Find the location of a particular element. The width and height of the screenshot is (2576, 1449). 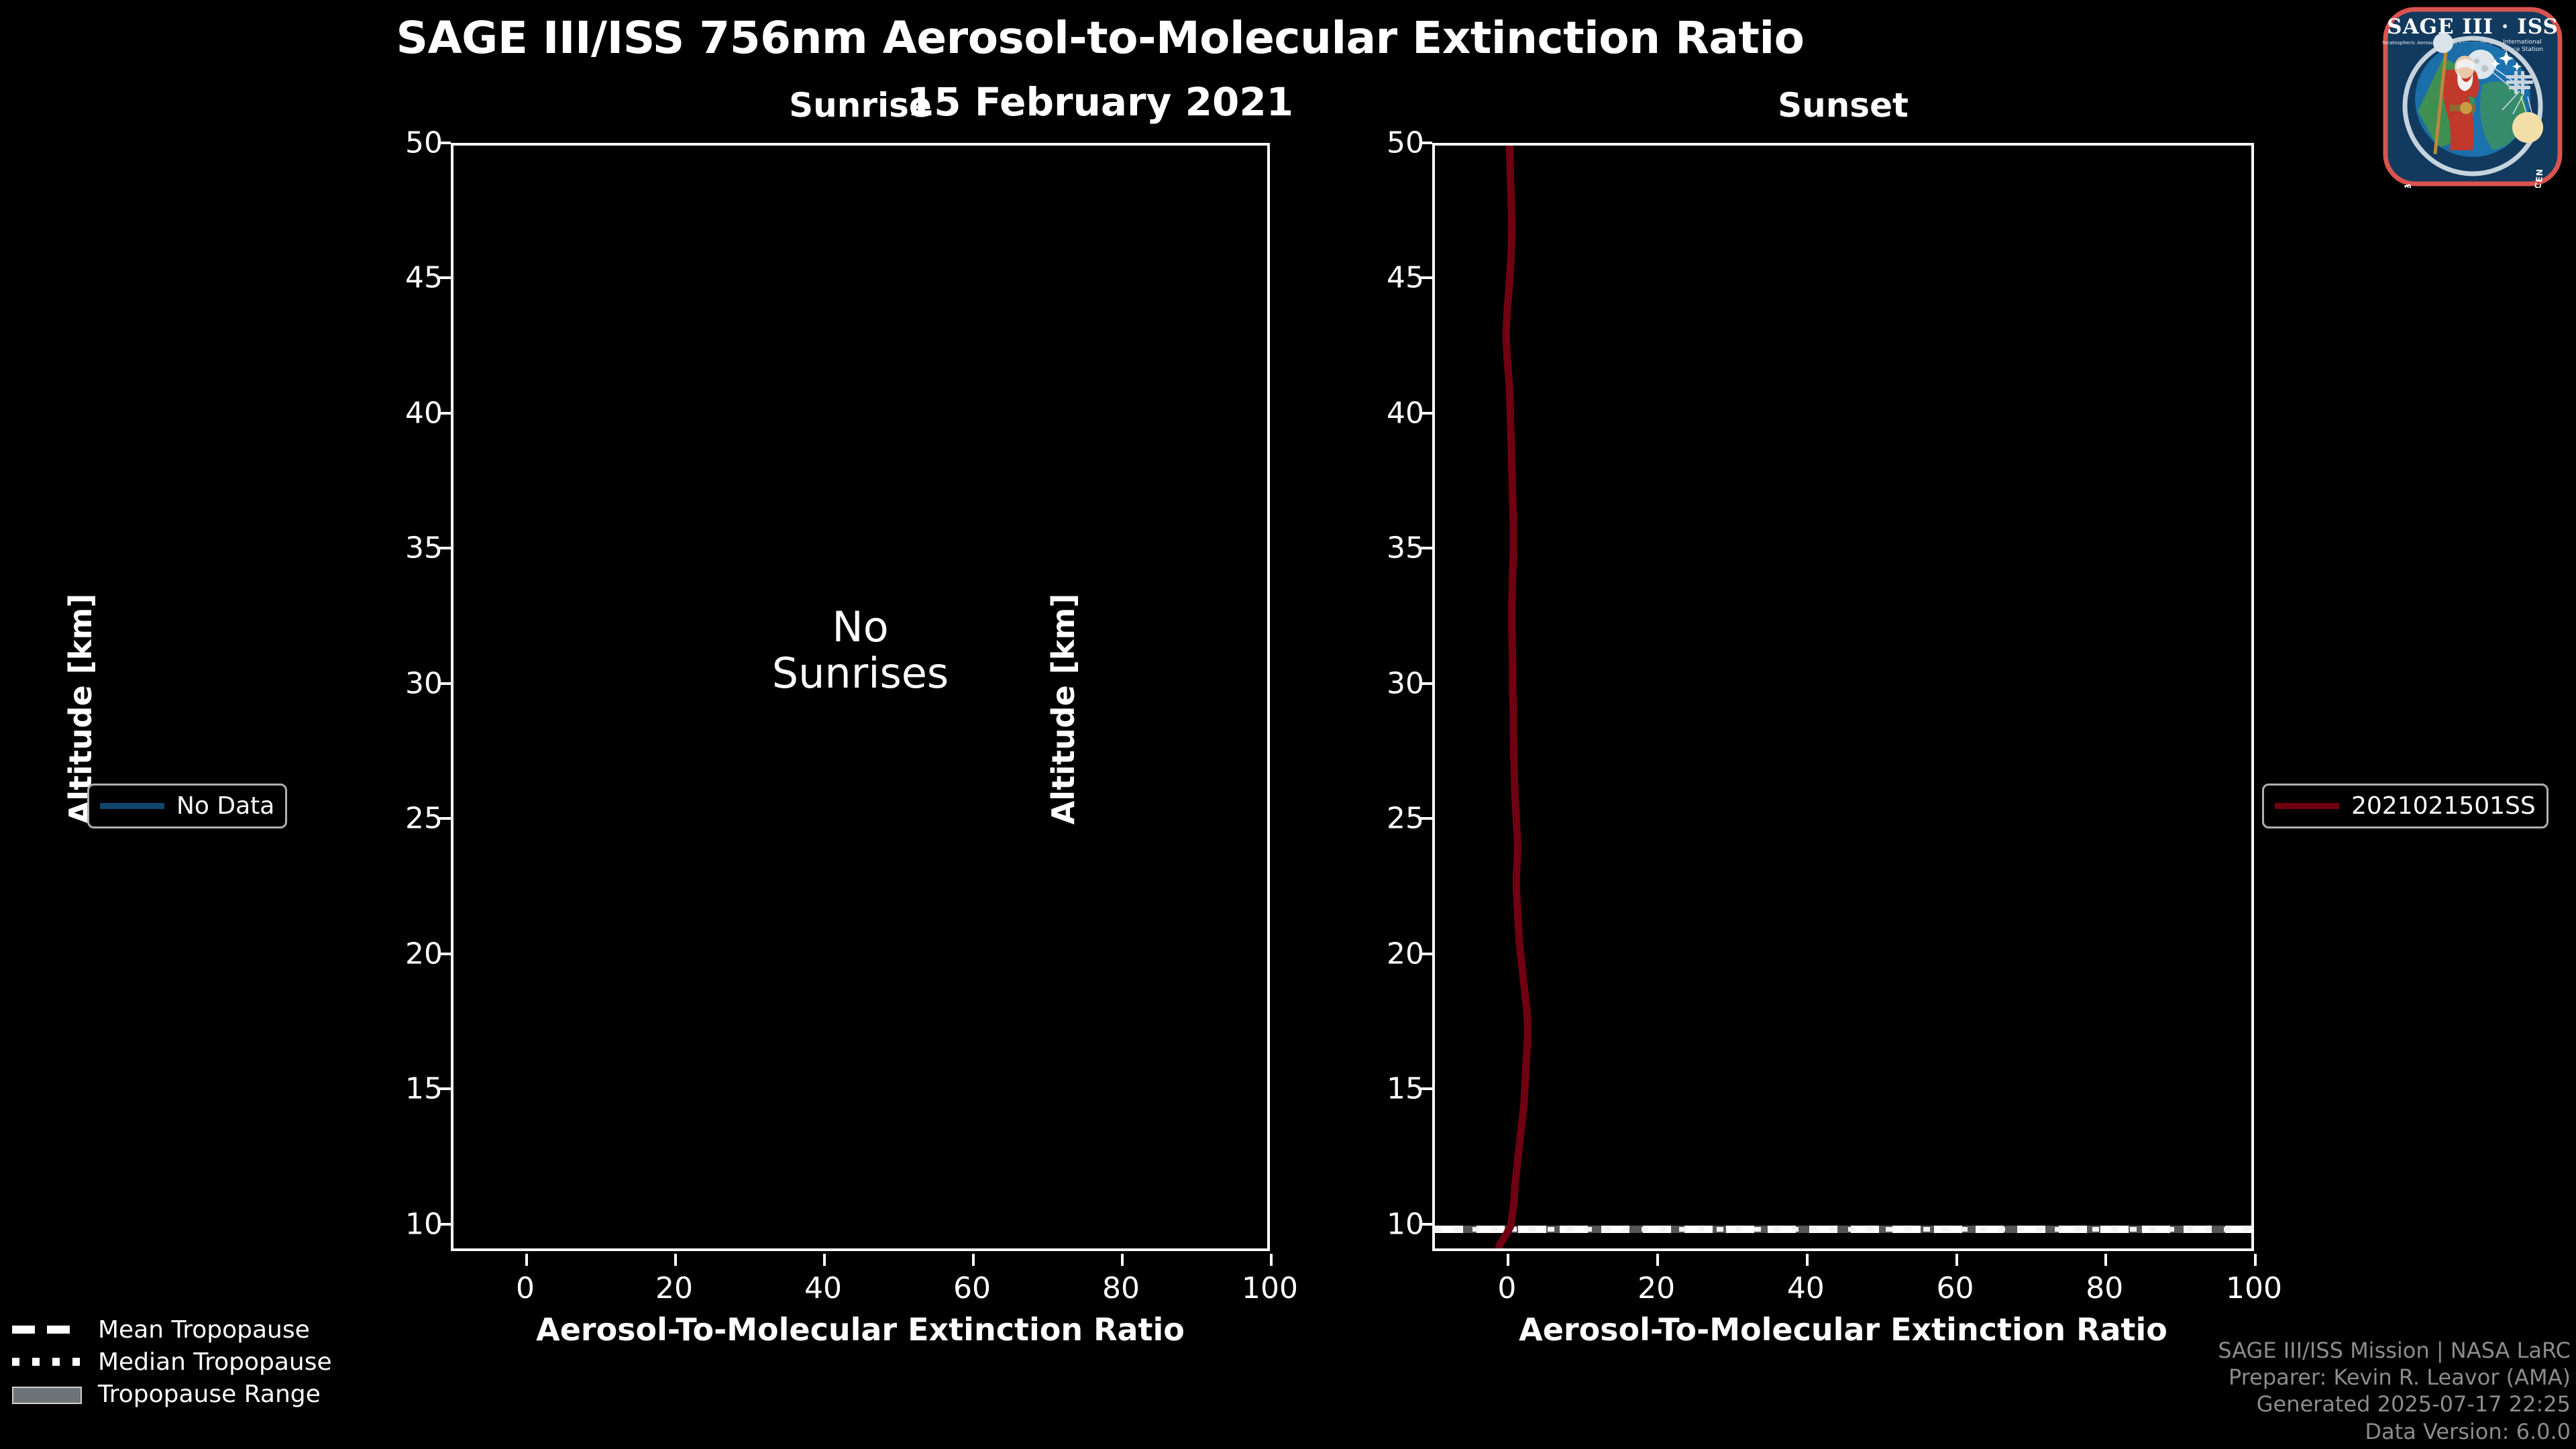

y-tick-label: 15 is located at coordinates (1405, 1088).